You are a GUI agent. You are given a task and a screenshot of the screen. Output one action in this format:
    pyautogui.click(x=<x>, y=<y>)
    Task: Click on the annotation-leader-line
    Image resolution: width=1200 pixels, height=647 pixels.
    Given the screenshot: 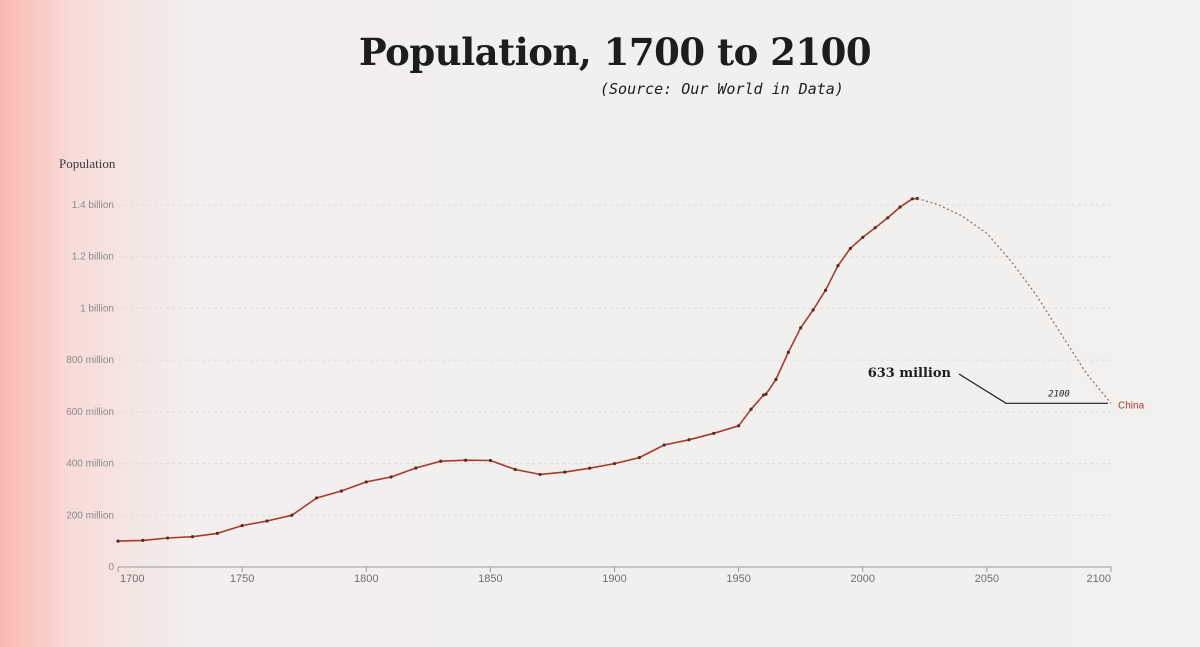 What is the action you would take?
    pyautogui.click(x=1033, y=388)
    